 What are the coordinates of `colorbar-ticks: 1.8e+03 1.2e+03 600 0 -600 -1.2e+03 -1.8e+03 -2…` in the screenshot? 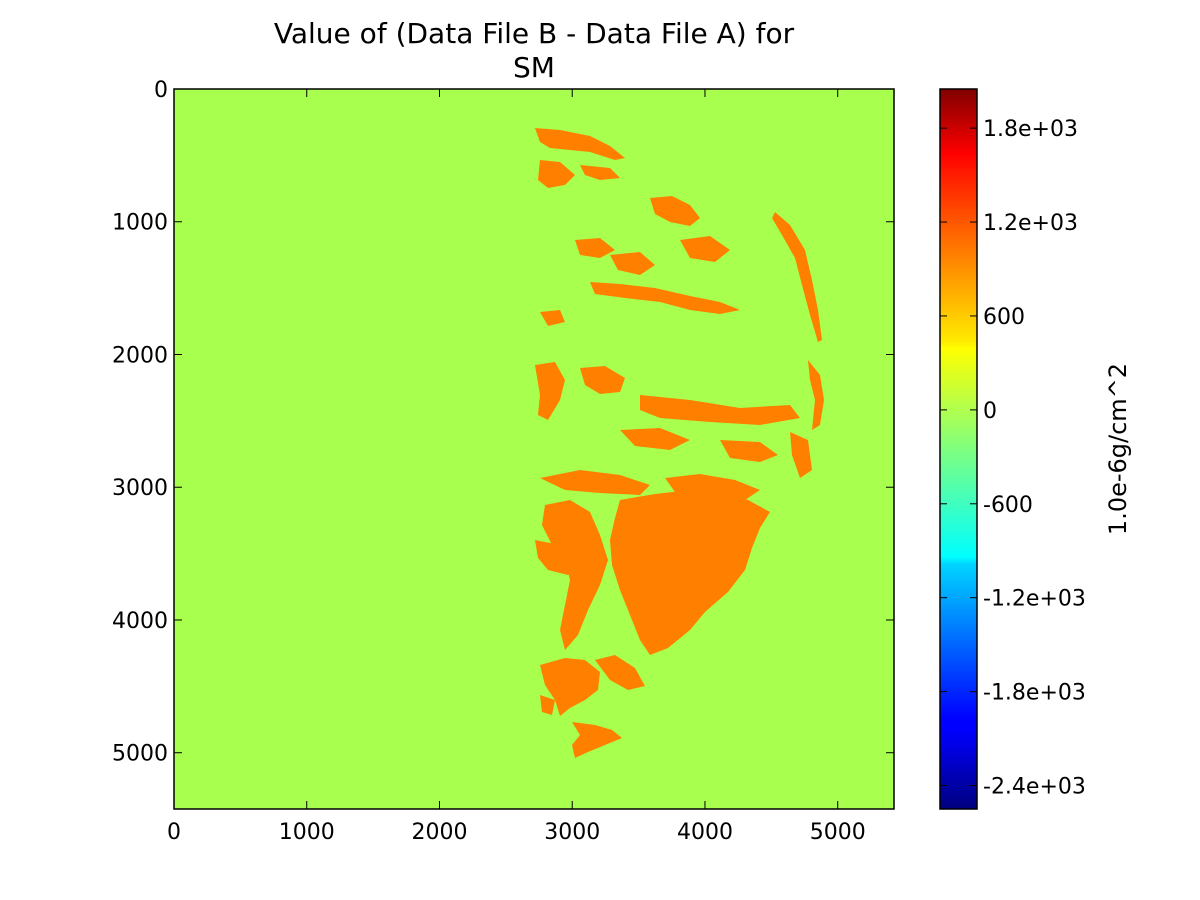 It's located at (1013, 458).